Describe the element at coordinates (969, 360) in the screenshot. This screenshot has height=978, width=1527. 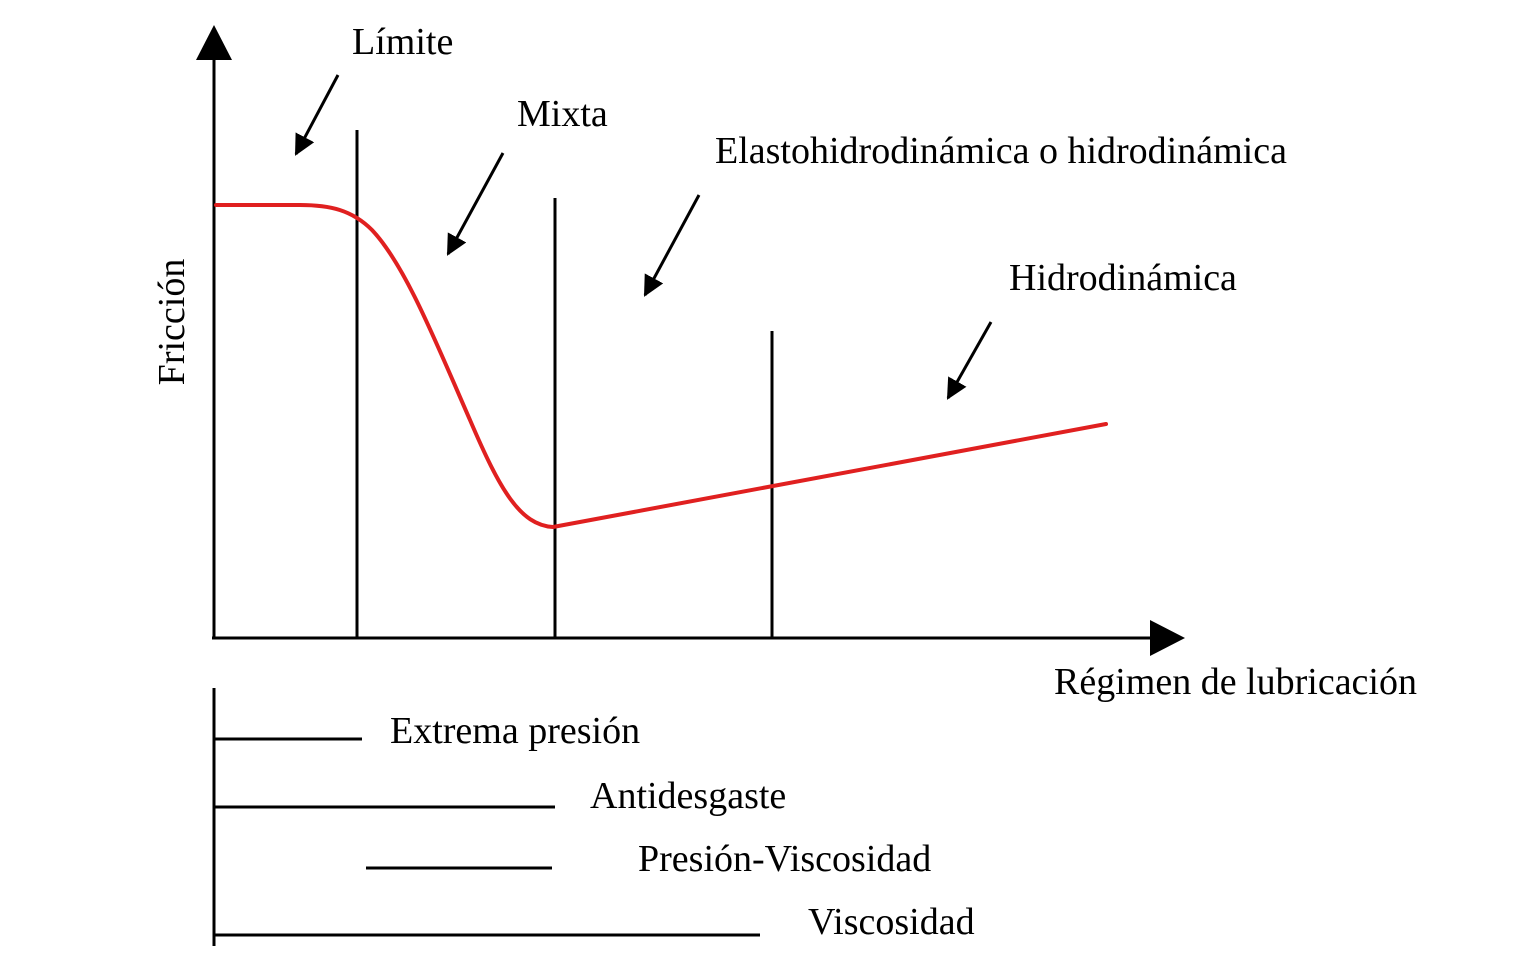
I see `pointer-hydro` at that location.